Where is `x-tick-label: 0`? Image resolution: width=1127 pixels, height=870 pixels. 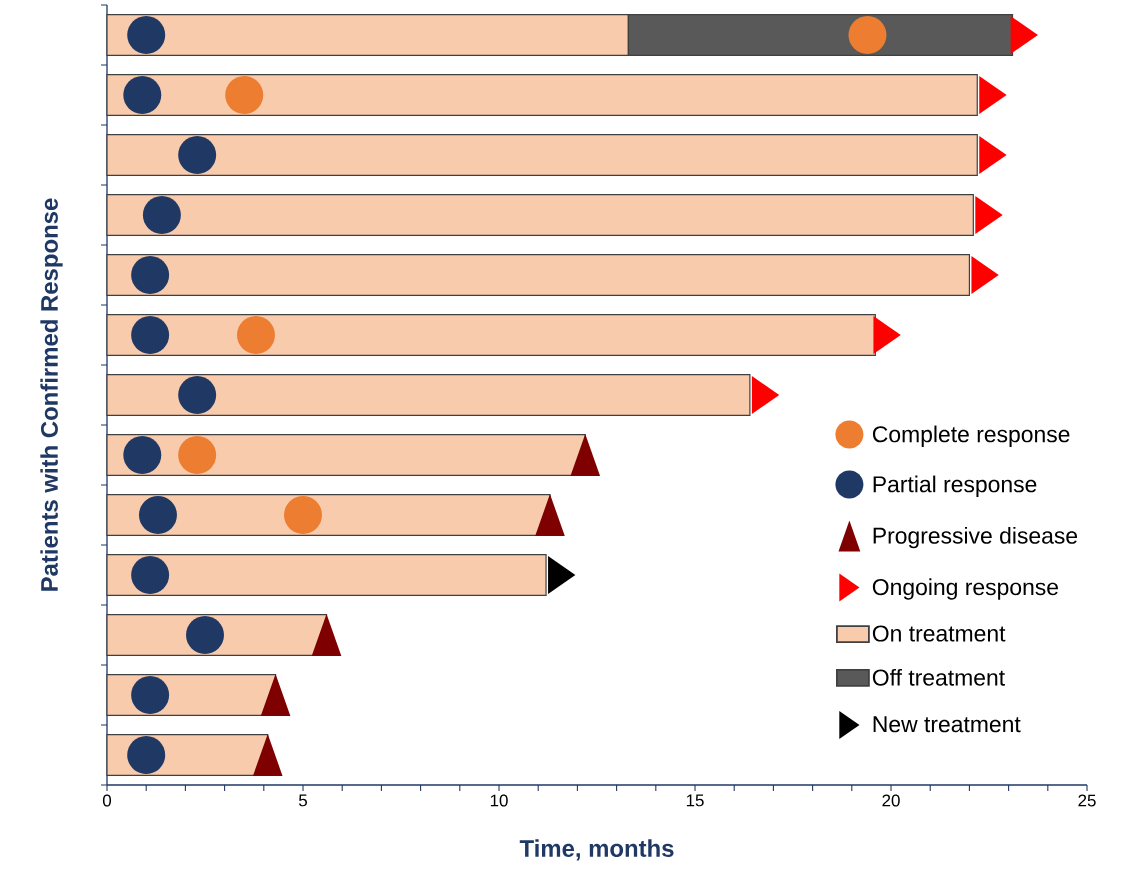 x-tick-label: 0 is located at coordinates (107, 800).